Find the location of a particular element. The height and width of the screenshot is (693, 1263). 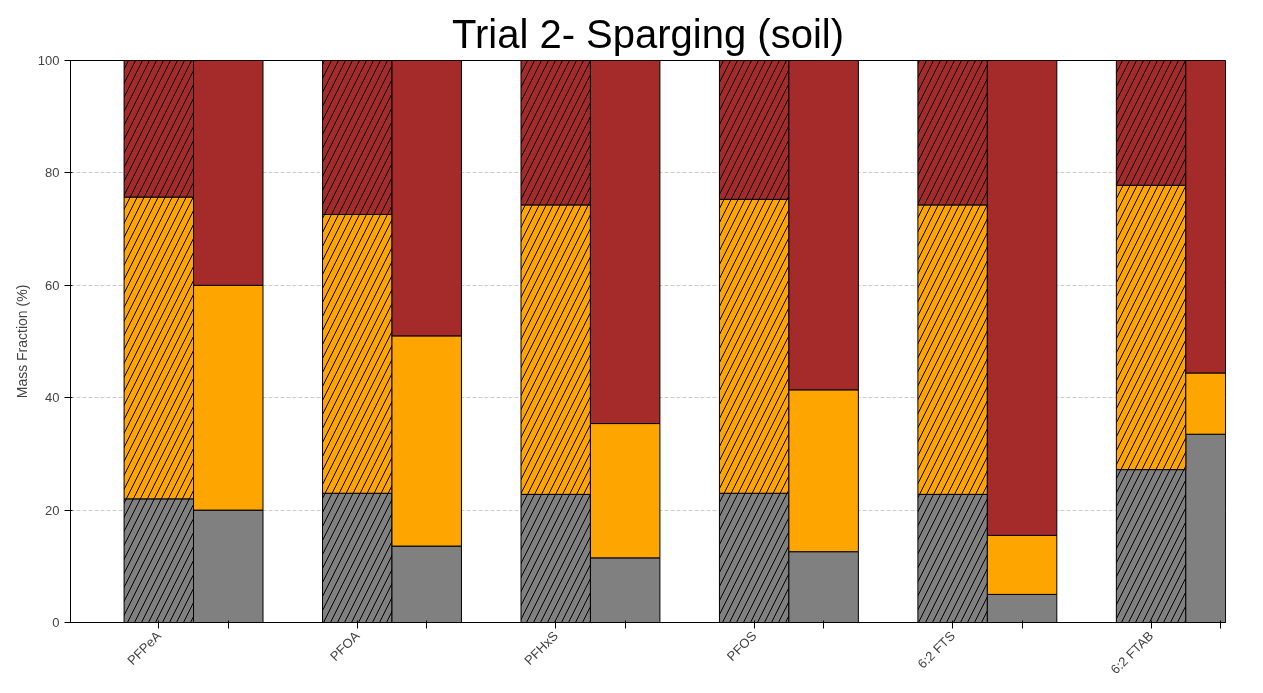

y-tick-label: 100 is located at coordinates (48, 60).